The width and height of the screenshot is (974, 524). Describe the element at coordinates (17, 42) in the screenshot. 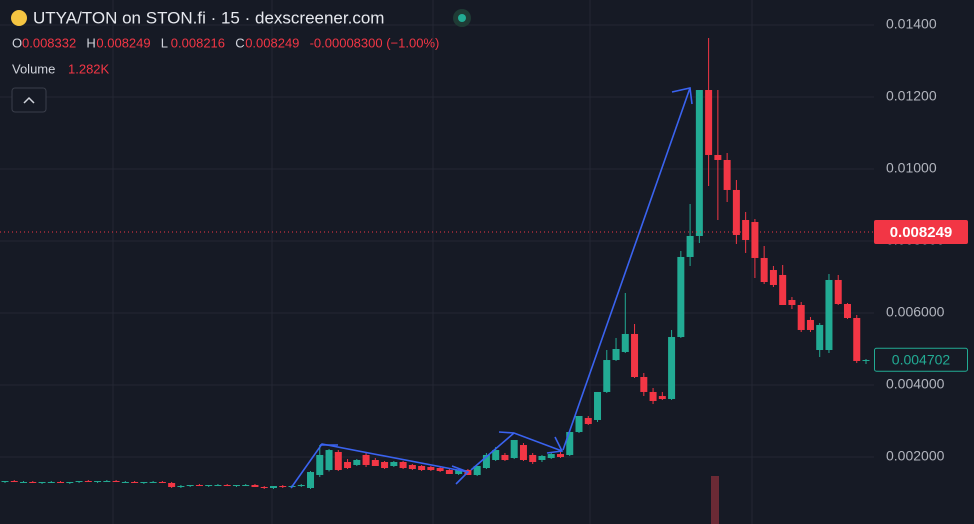

I see `ohlc-key: O` at that location.